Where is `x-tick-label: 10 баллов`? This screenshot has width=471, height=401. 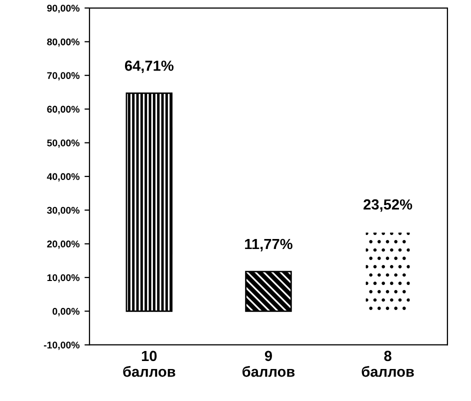 x-tick-label: 10 баллов is located at coordinates (149, 363).